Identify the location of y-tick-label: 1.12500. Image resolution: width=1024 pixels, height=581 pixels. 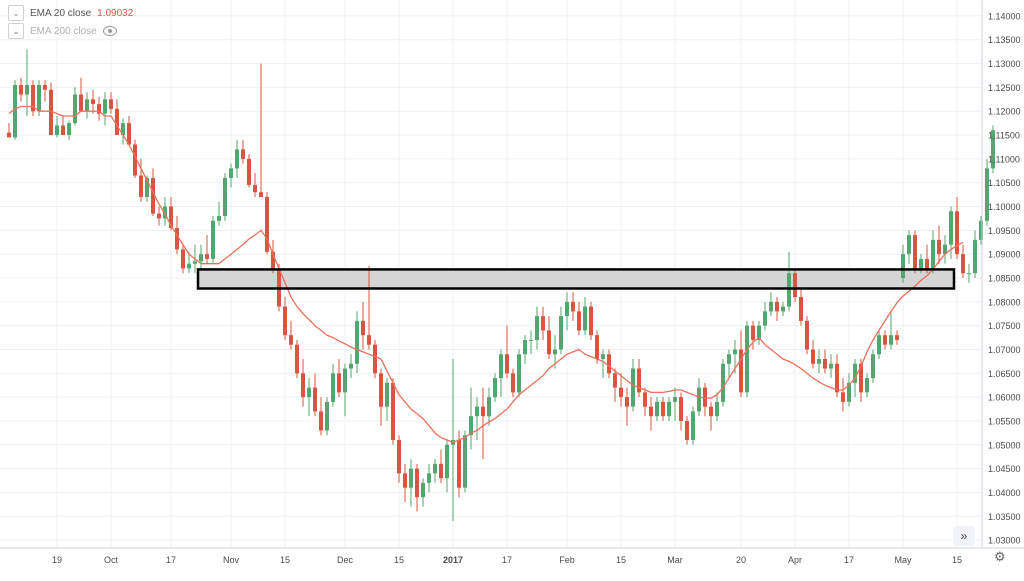
(1004, 88).